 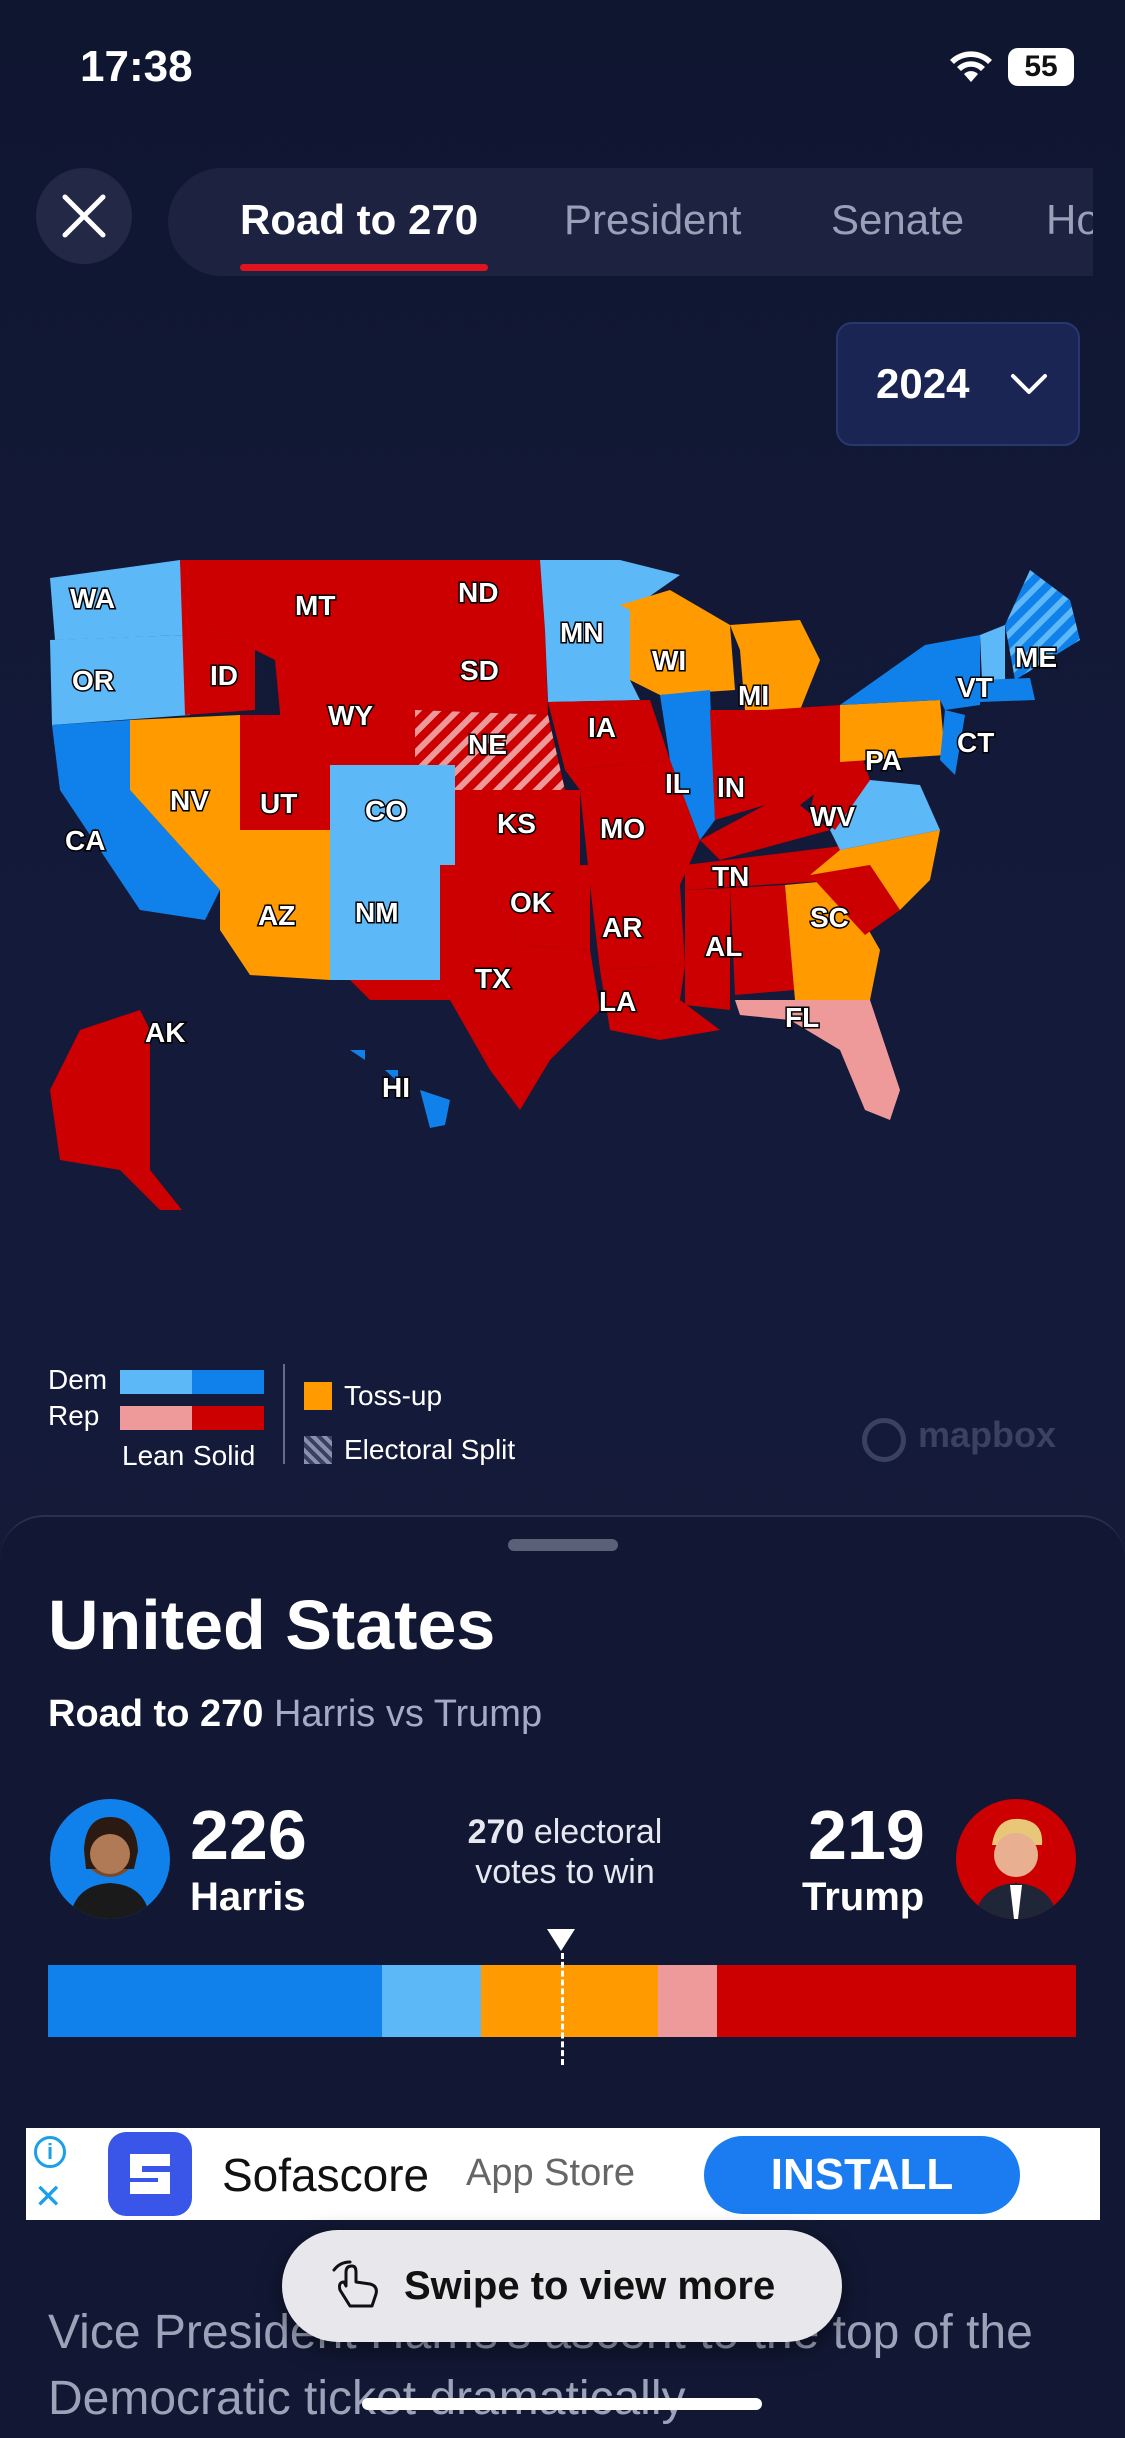 I want to click on electoral-vote-bar, so click(x=562, y=2001).